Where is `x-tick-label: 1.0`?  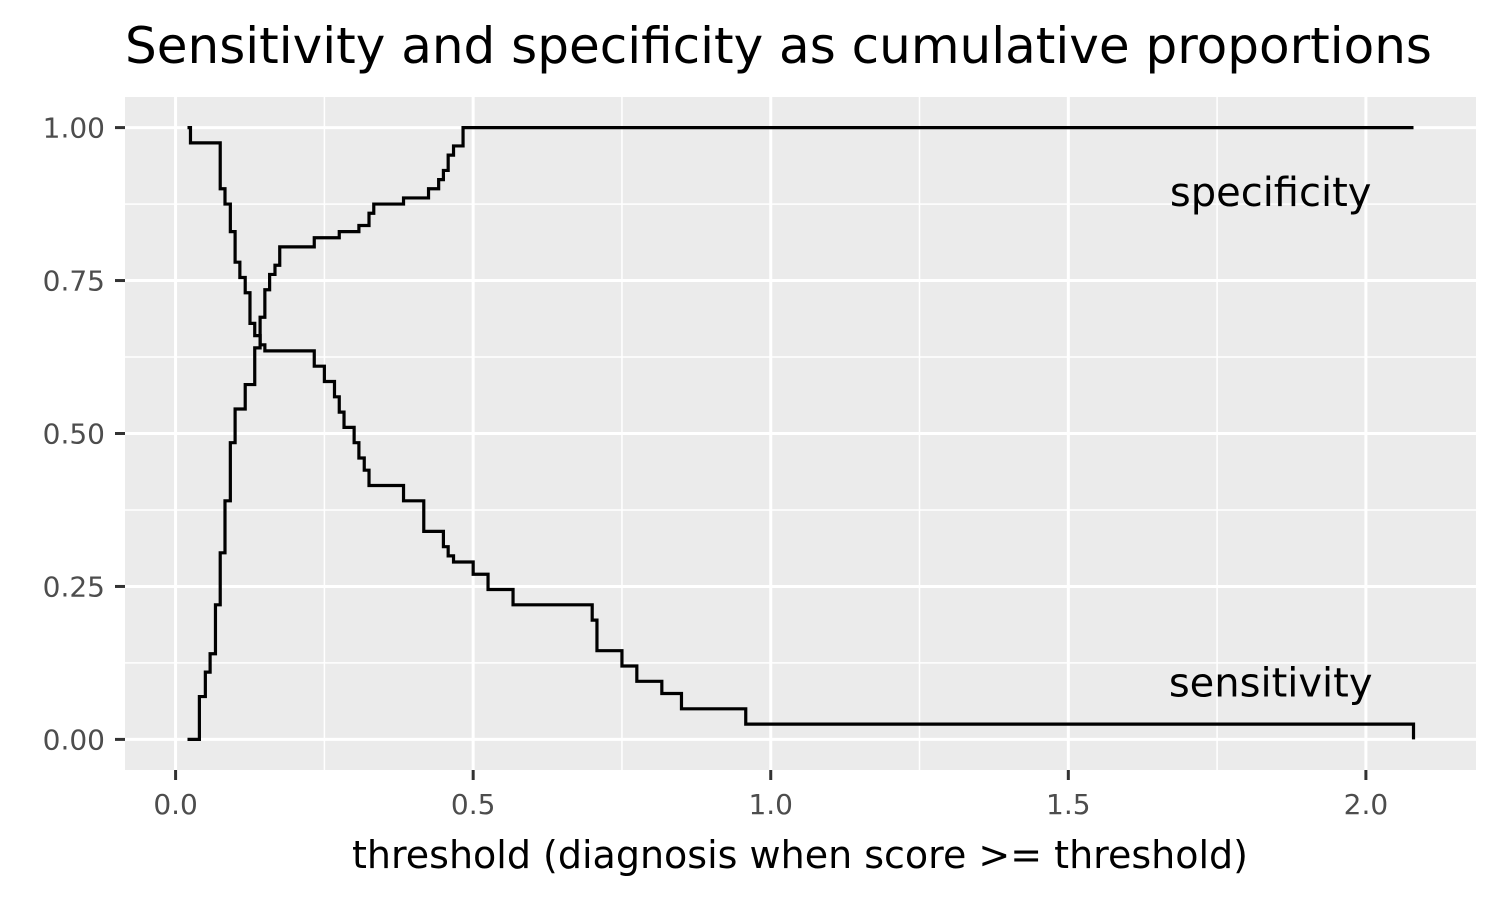
x-tick-label: 1.0 is located at coordinates (770, 804).